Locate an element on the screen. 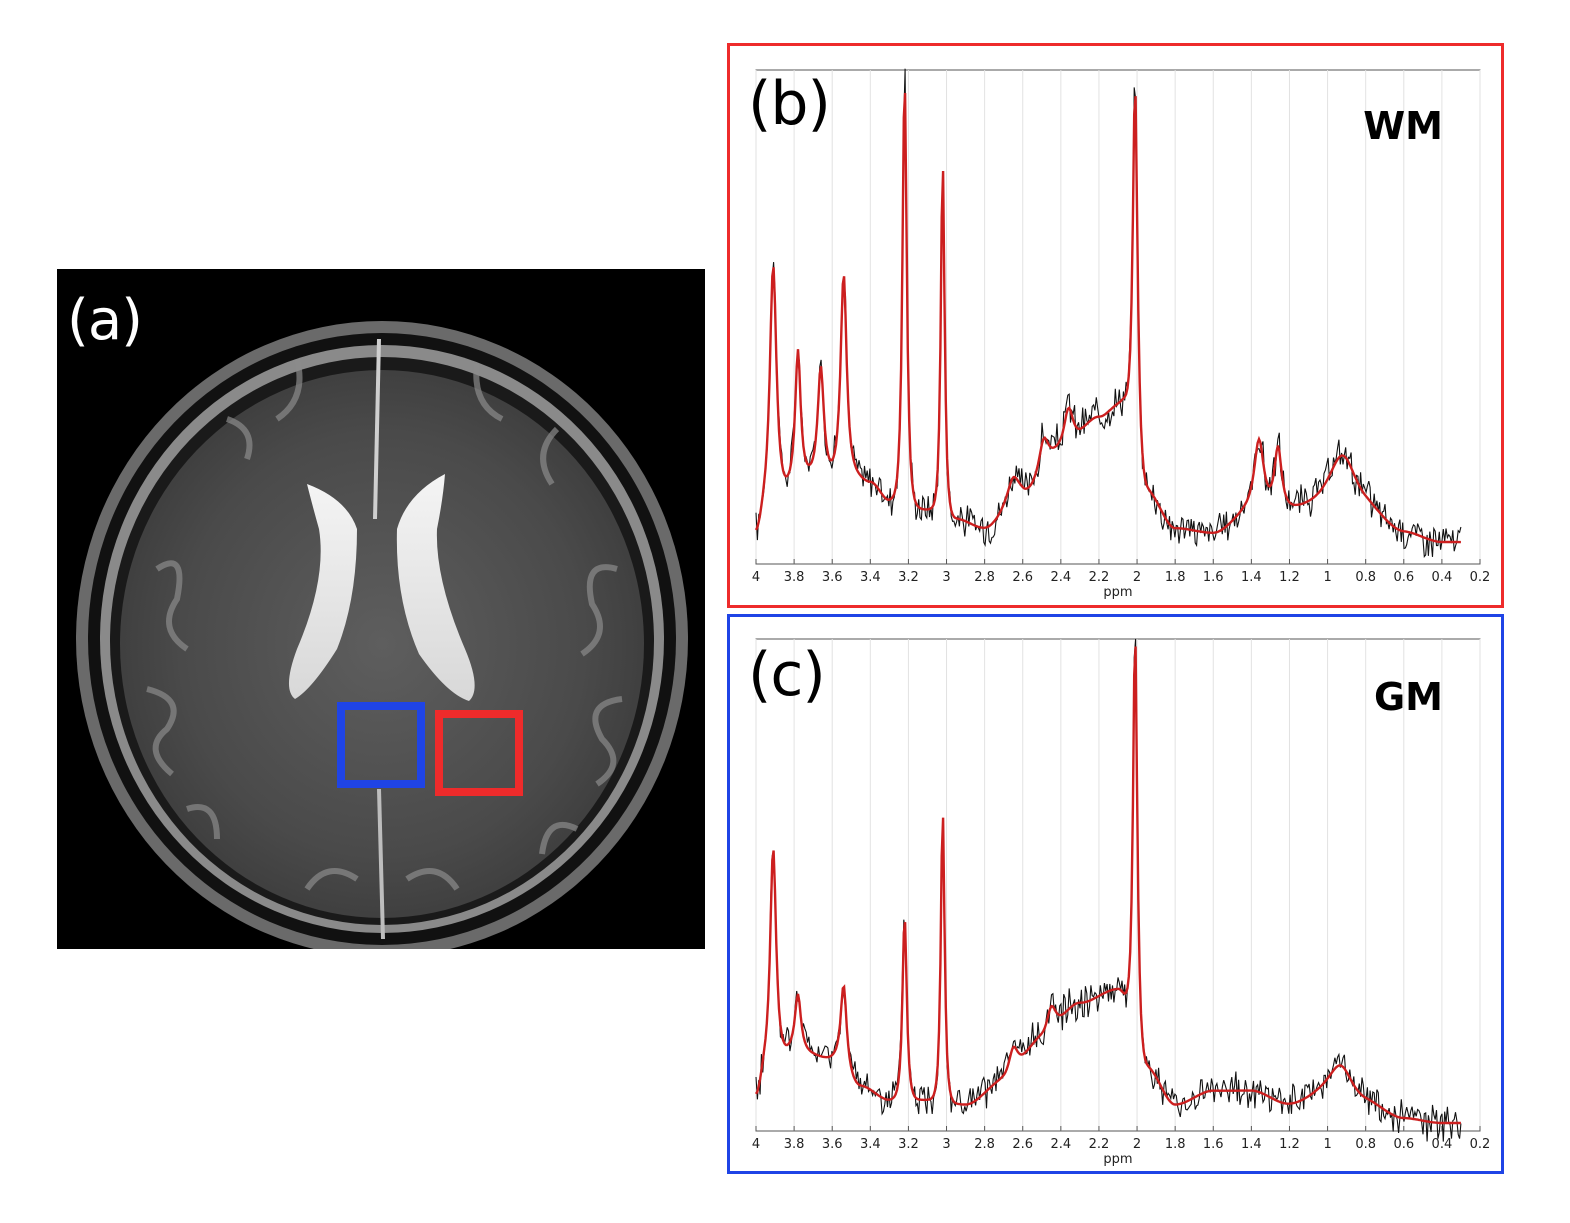  left-lateral-ventricle is located at coordinates (322, 591).